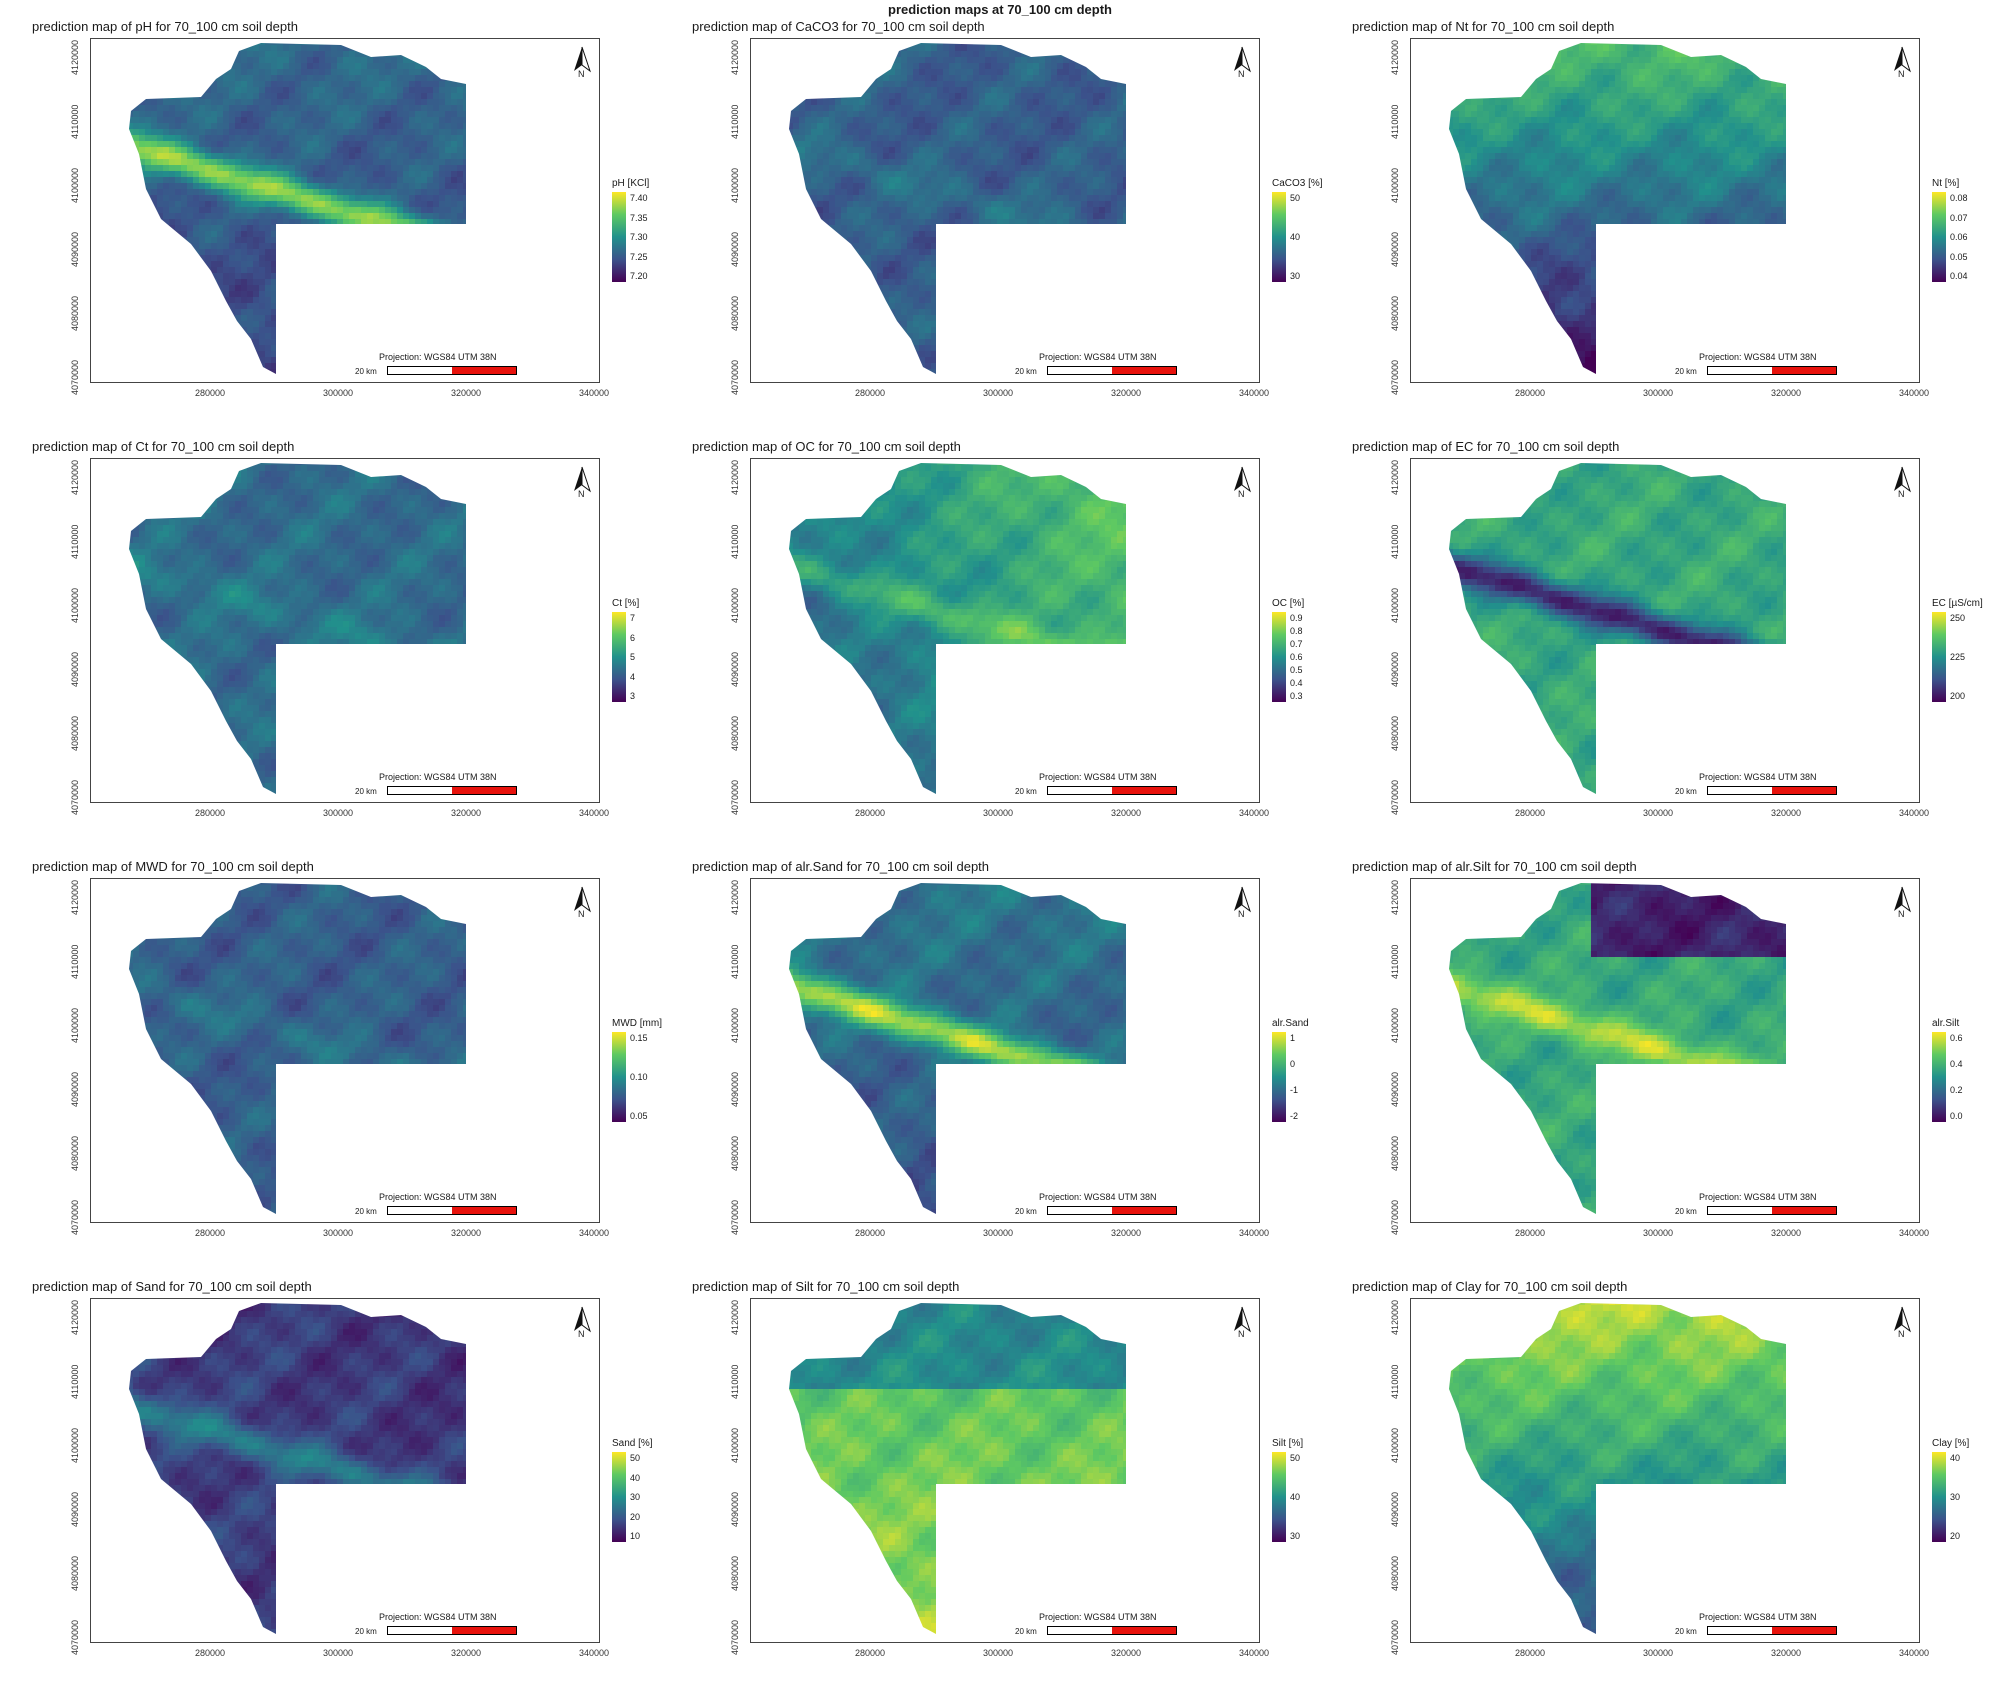  Describe the element at coordinates (452, 370) in the screenshot. I see `scale-bar` at that location.